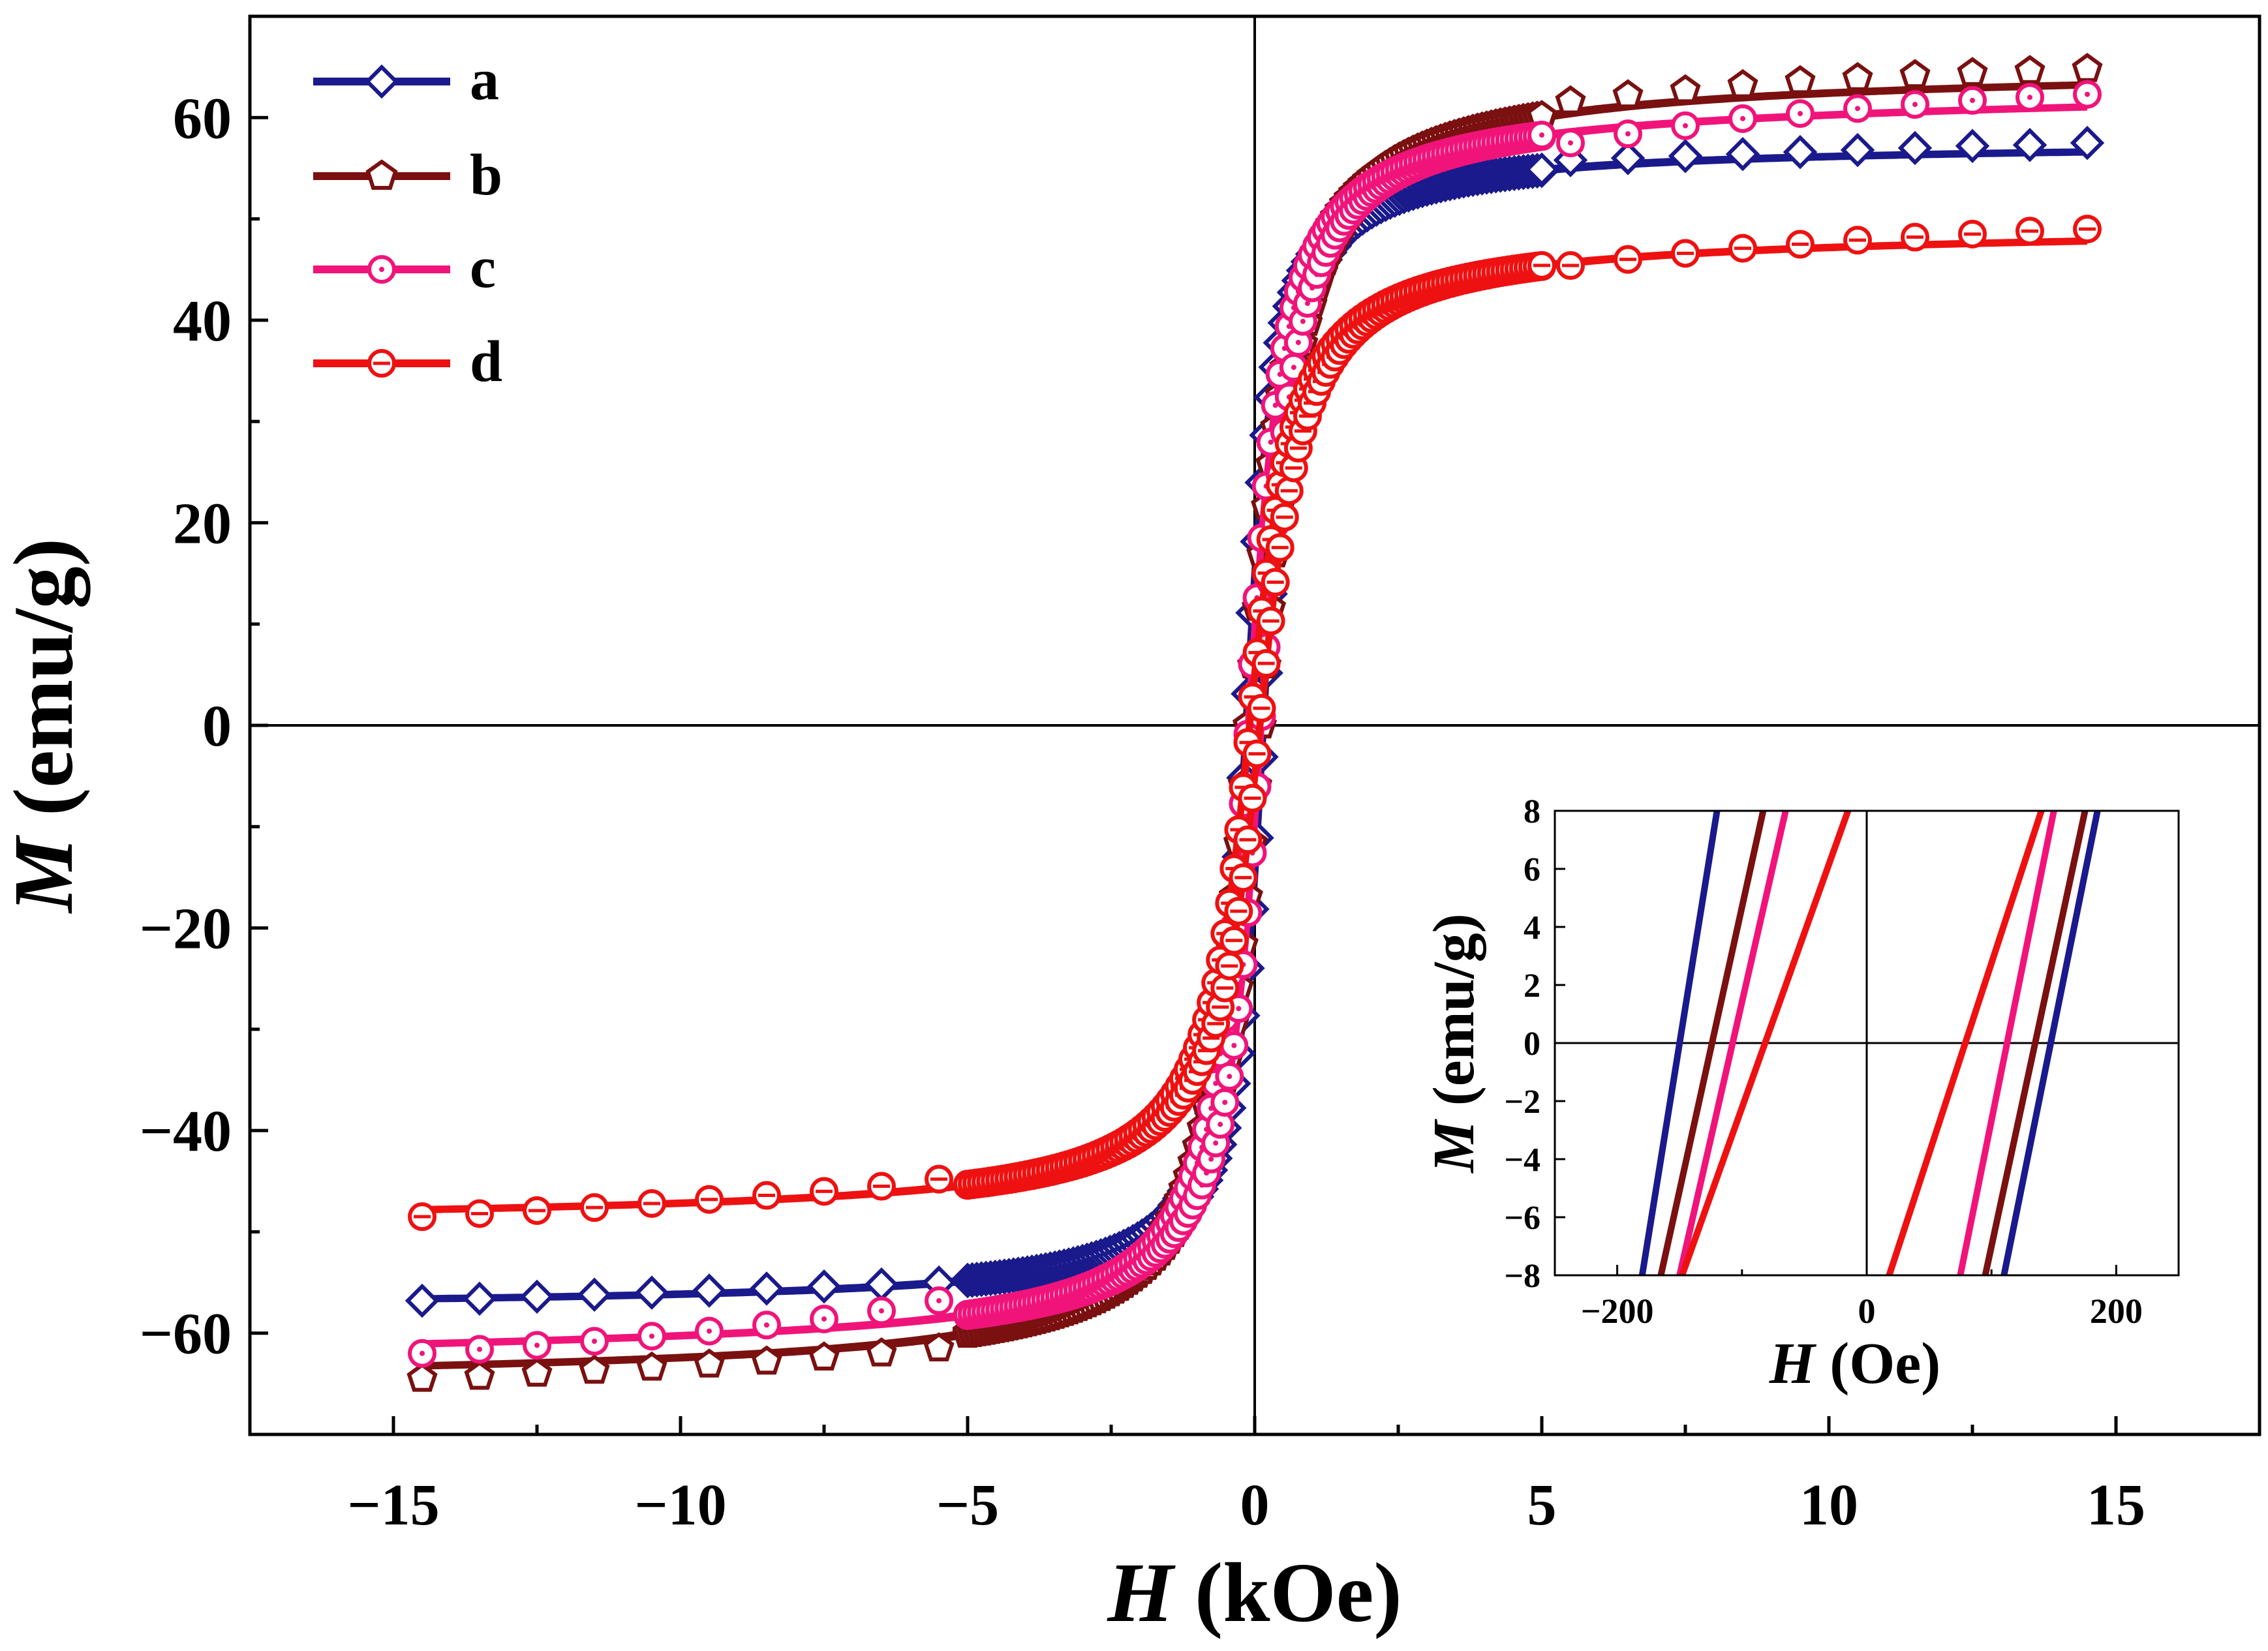  Describe the element at coordinates (485, 80) in the screenshot. I see `legend-label-a: a` at that location.